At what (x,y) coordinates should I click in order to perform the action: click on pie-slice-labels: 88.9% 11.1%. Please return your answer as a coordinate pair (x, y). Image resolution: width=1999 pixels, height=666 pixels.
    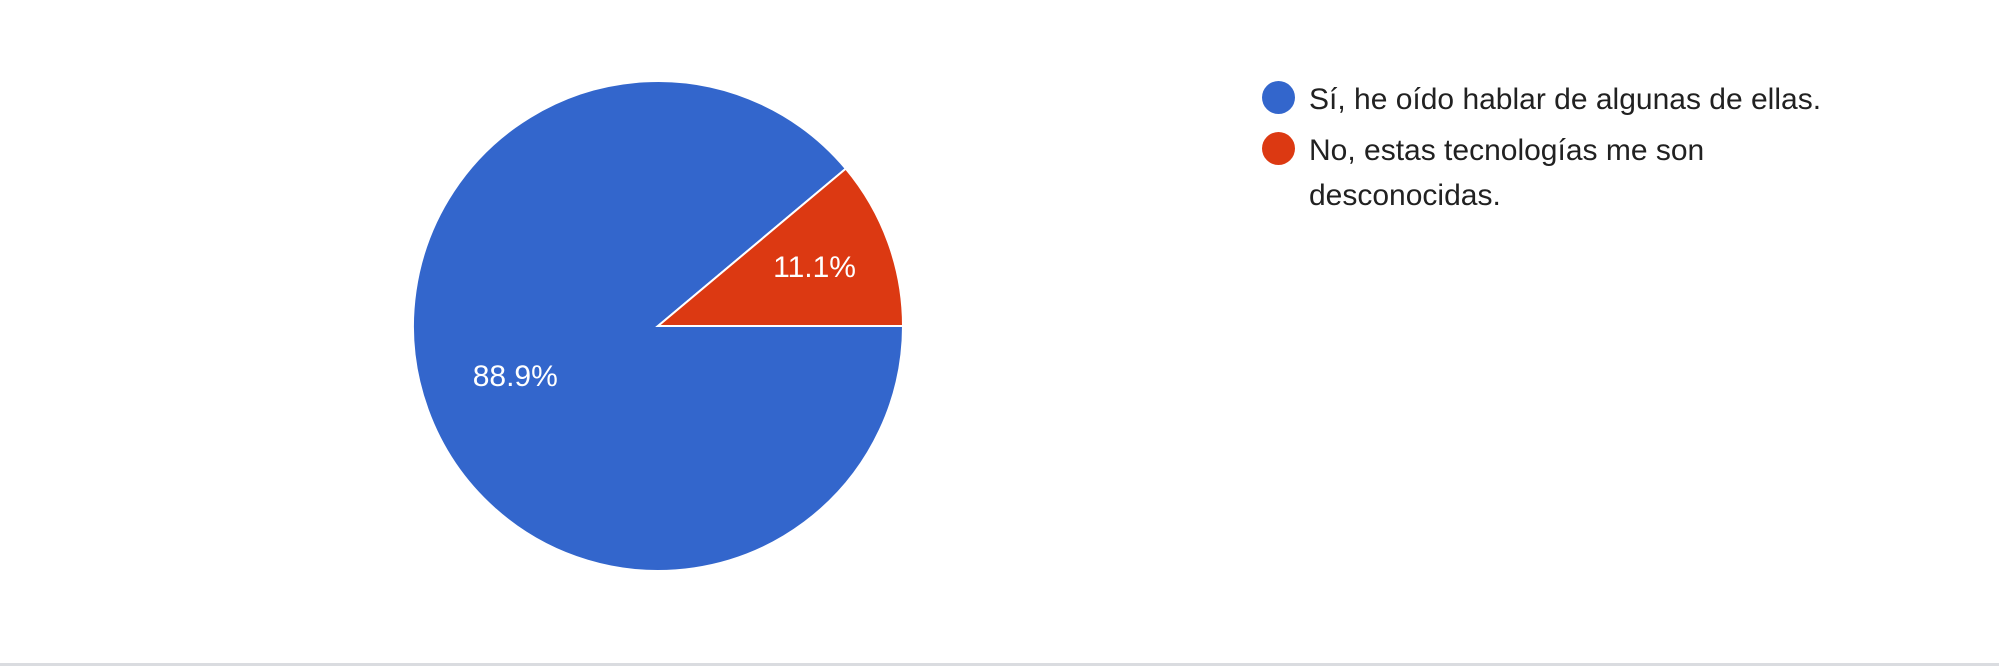
    Looking at the image, I should click on (664, 322).